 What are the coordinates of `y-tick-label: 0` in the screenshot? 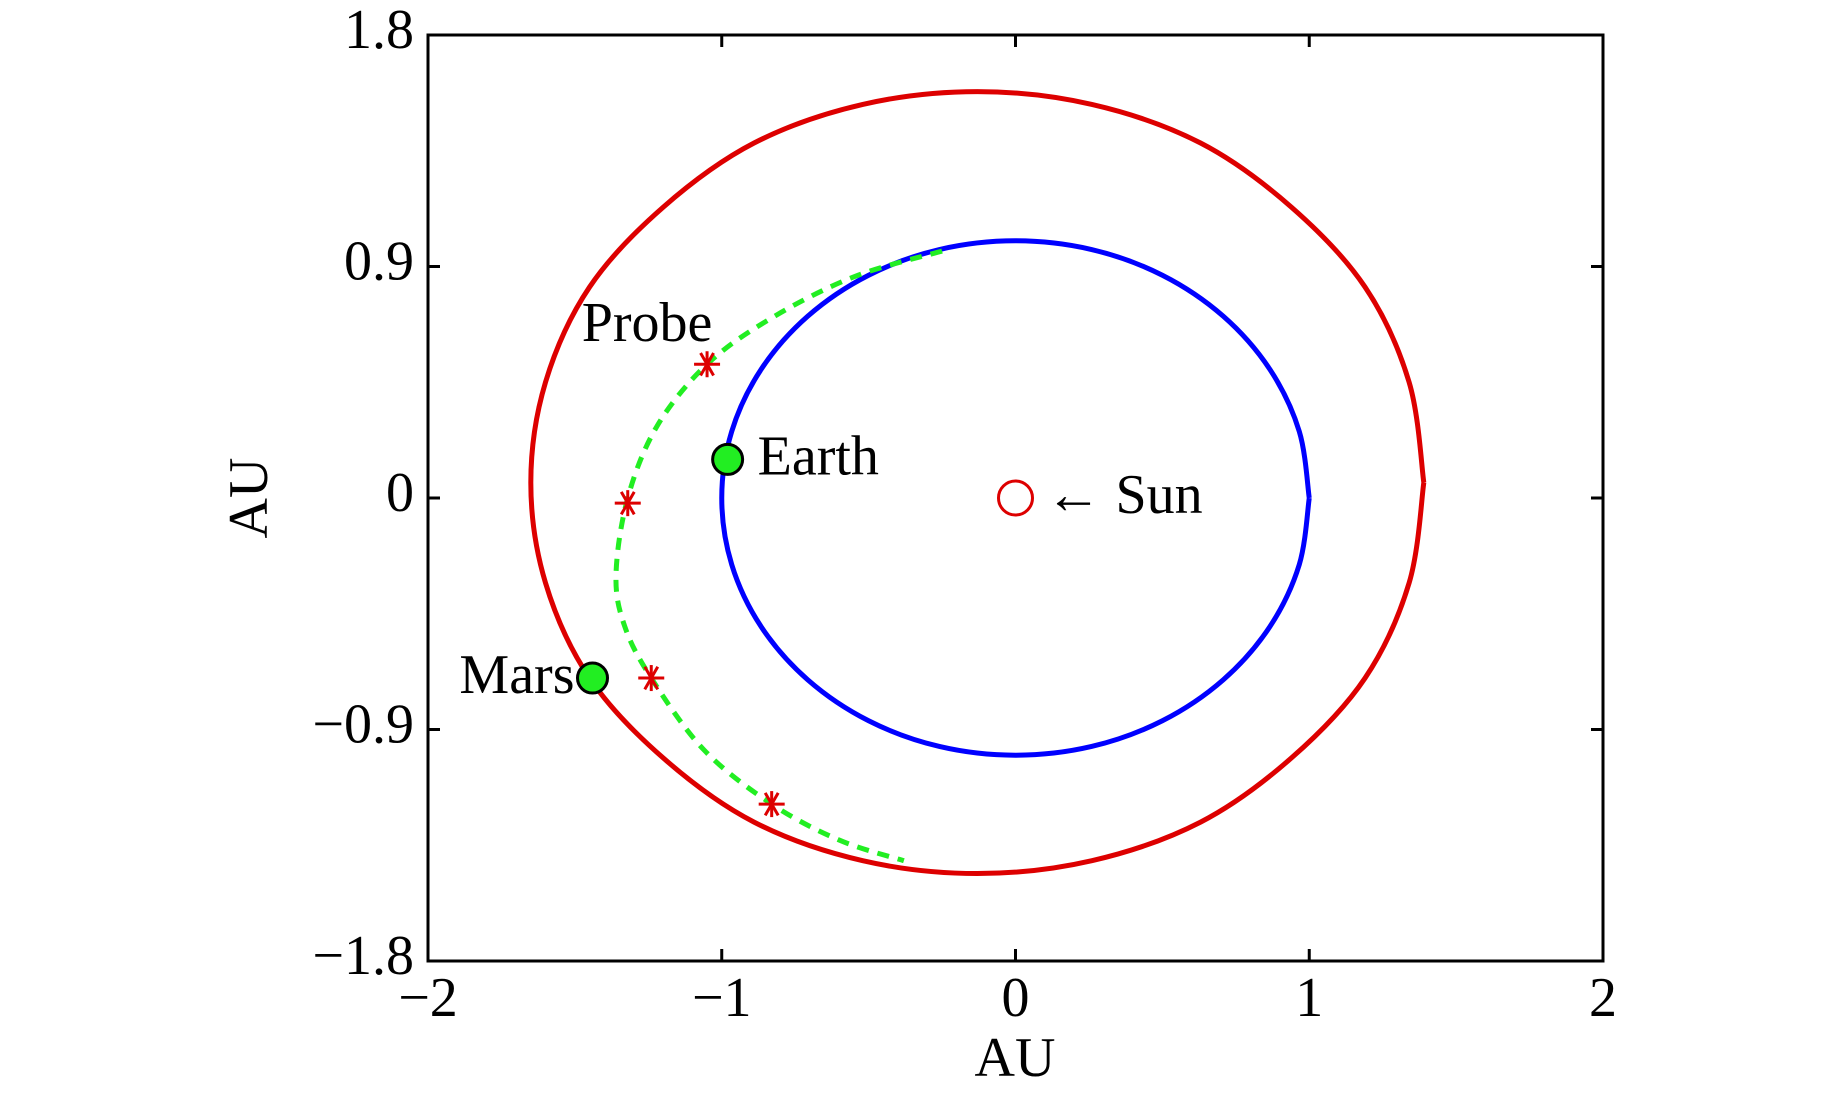 It's located at (400, 493).